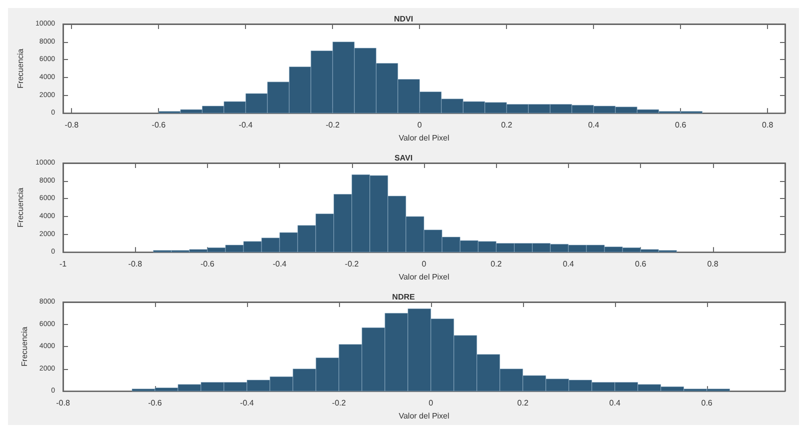 This screenshot has height=434, width=807. What do you see at coordinates (403, 158) in the screenshot?
I see `chart-title: SAVI` at bounding box center [403, 158].